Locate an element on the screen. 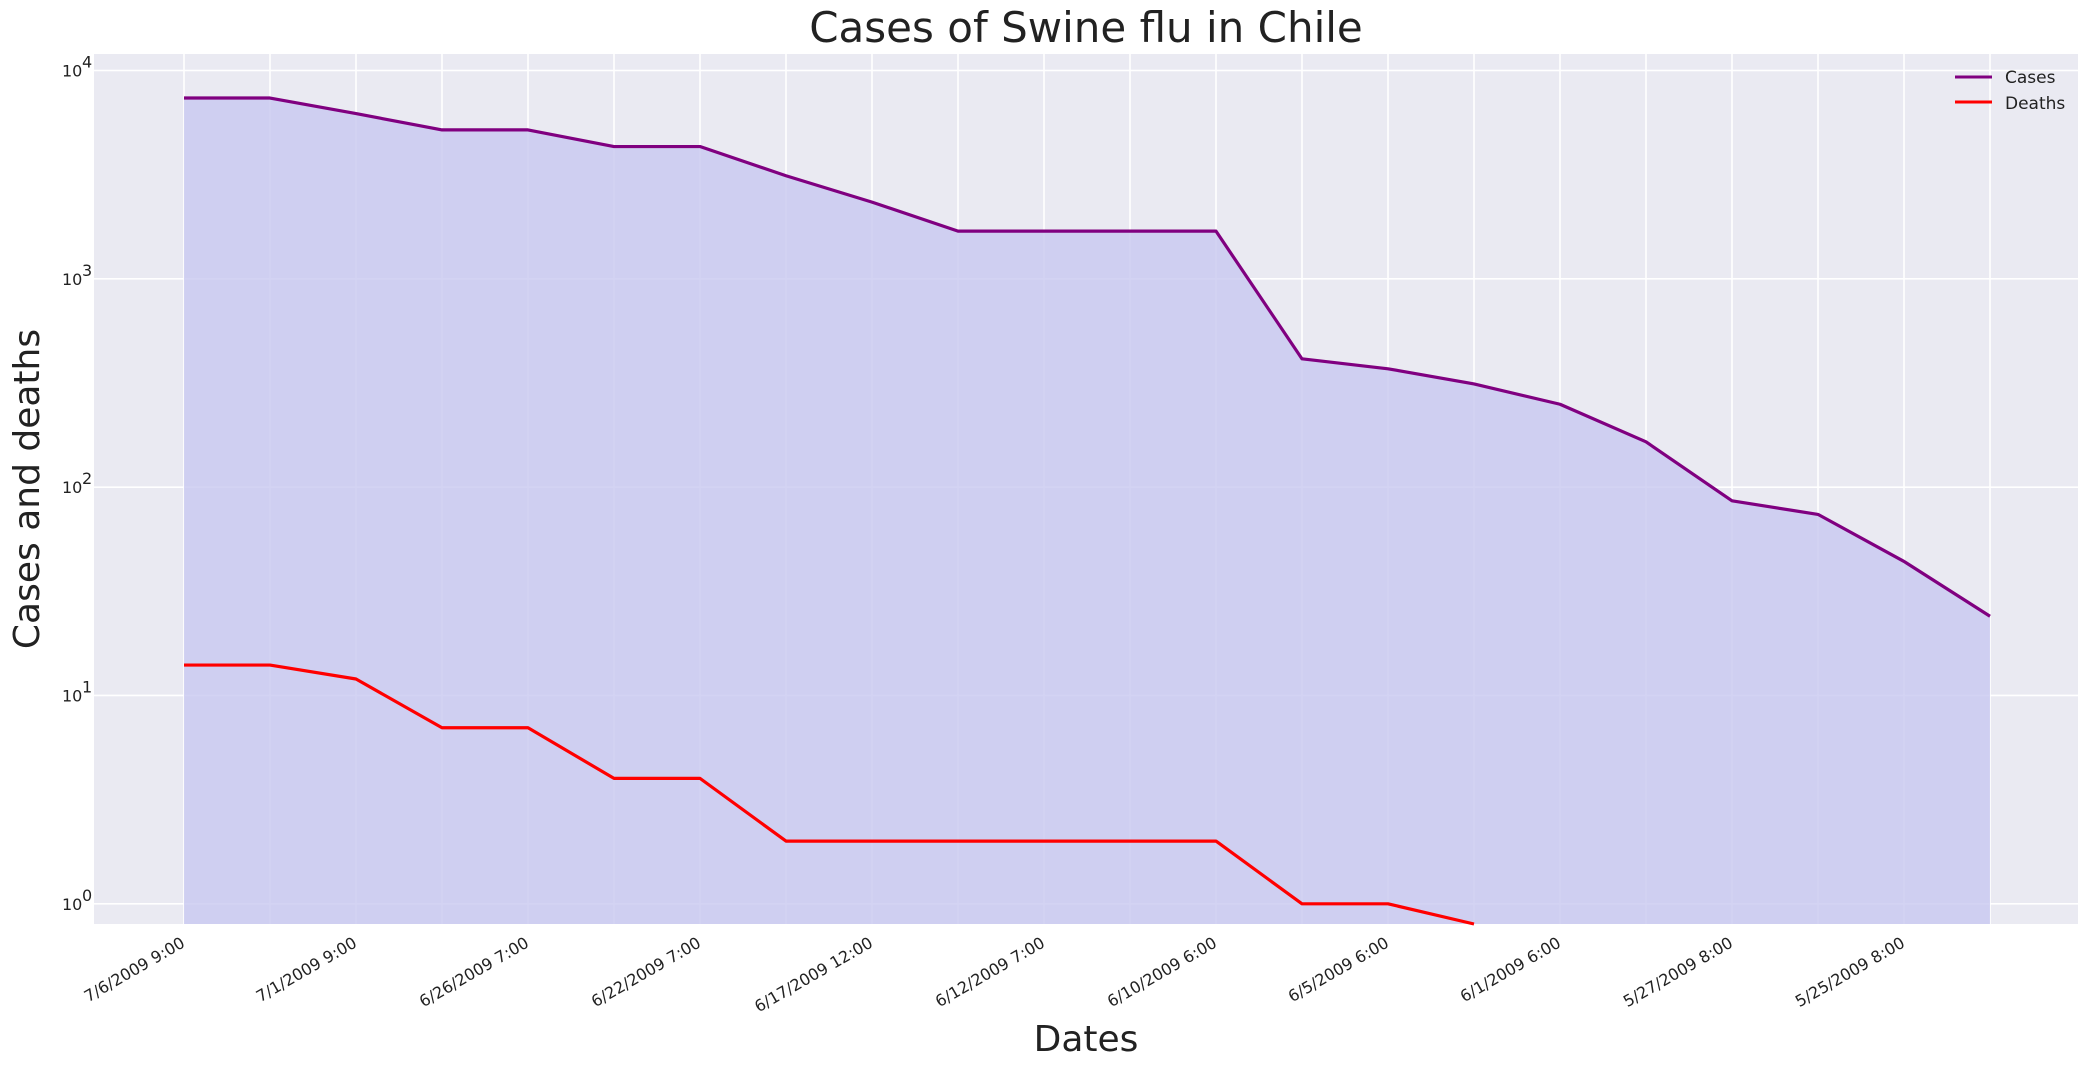 This screenshot has width=2090, height=1069. x-tick-label: 6/17/2009 12:00 is located at coordinates (813, 974).